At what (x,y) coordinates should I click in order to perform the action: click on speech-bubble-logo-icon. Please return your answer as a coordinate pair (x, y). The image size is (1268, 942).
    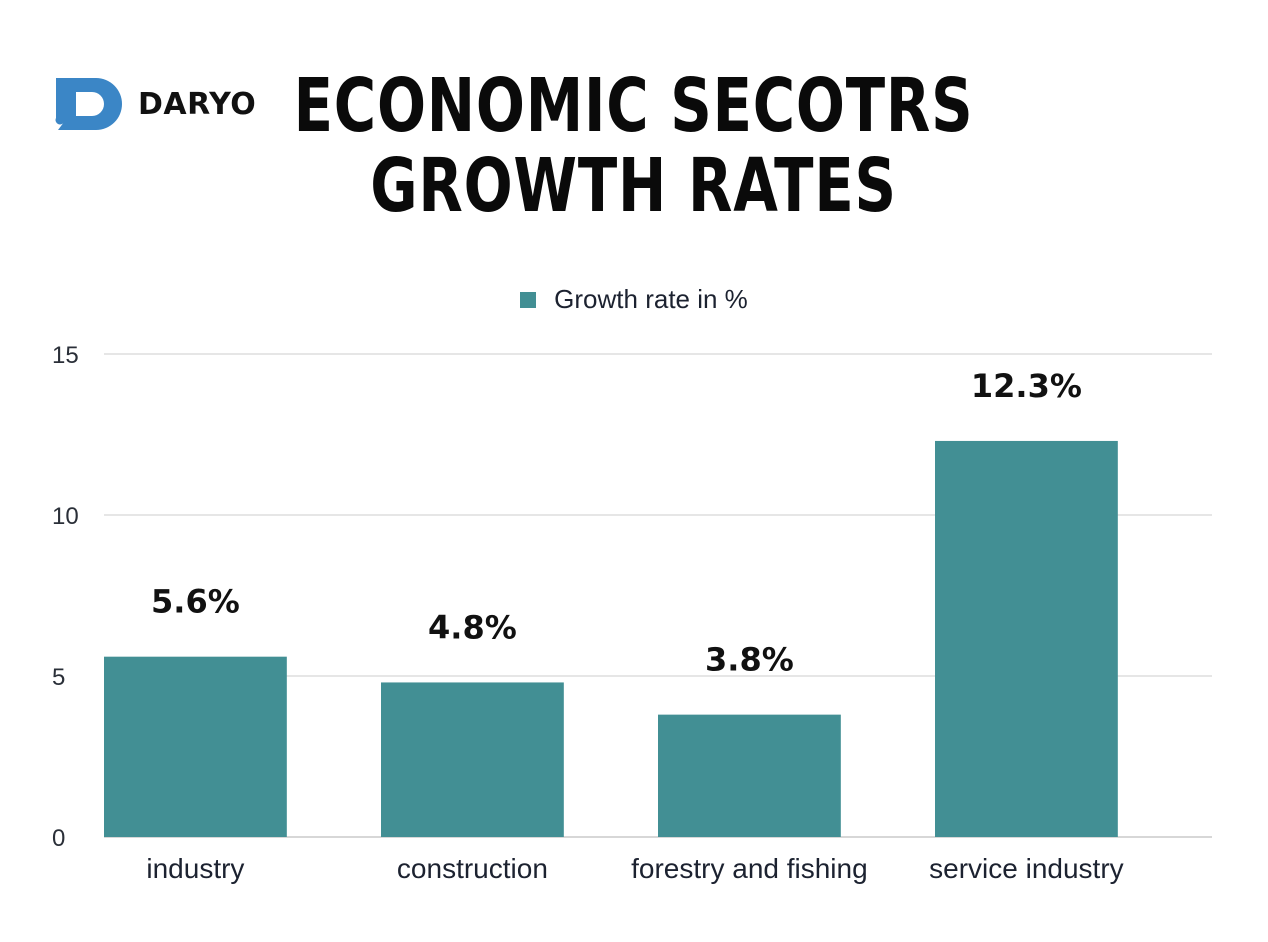
    Looking at the image, I should click on (89, 104).